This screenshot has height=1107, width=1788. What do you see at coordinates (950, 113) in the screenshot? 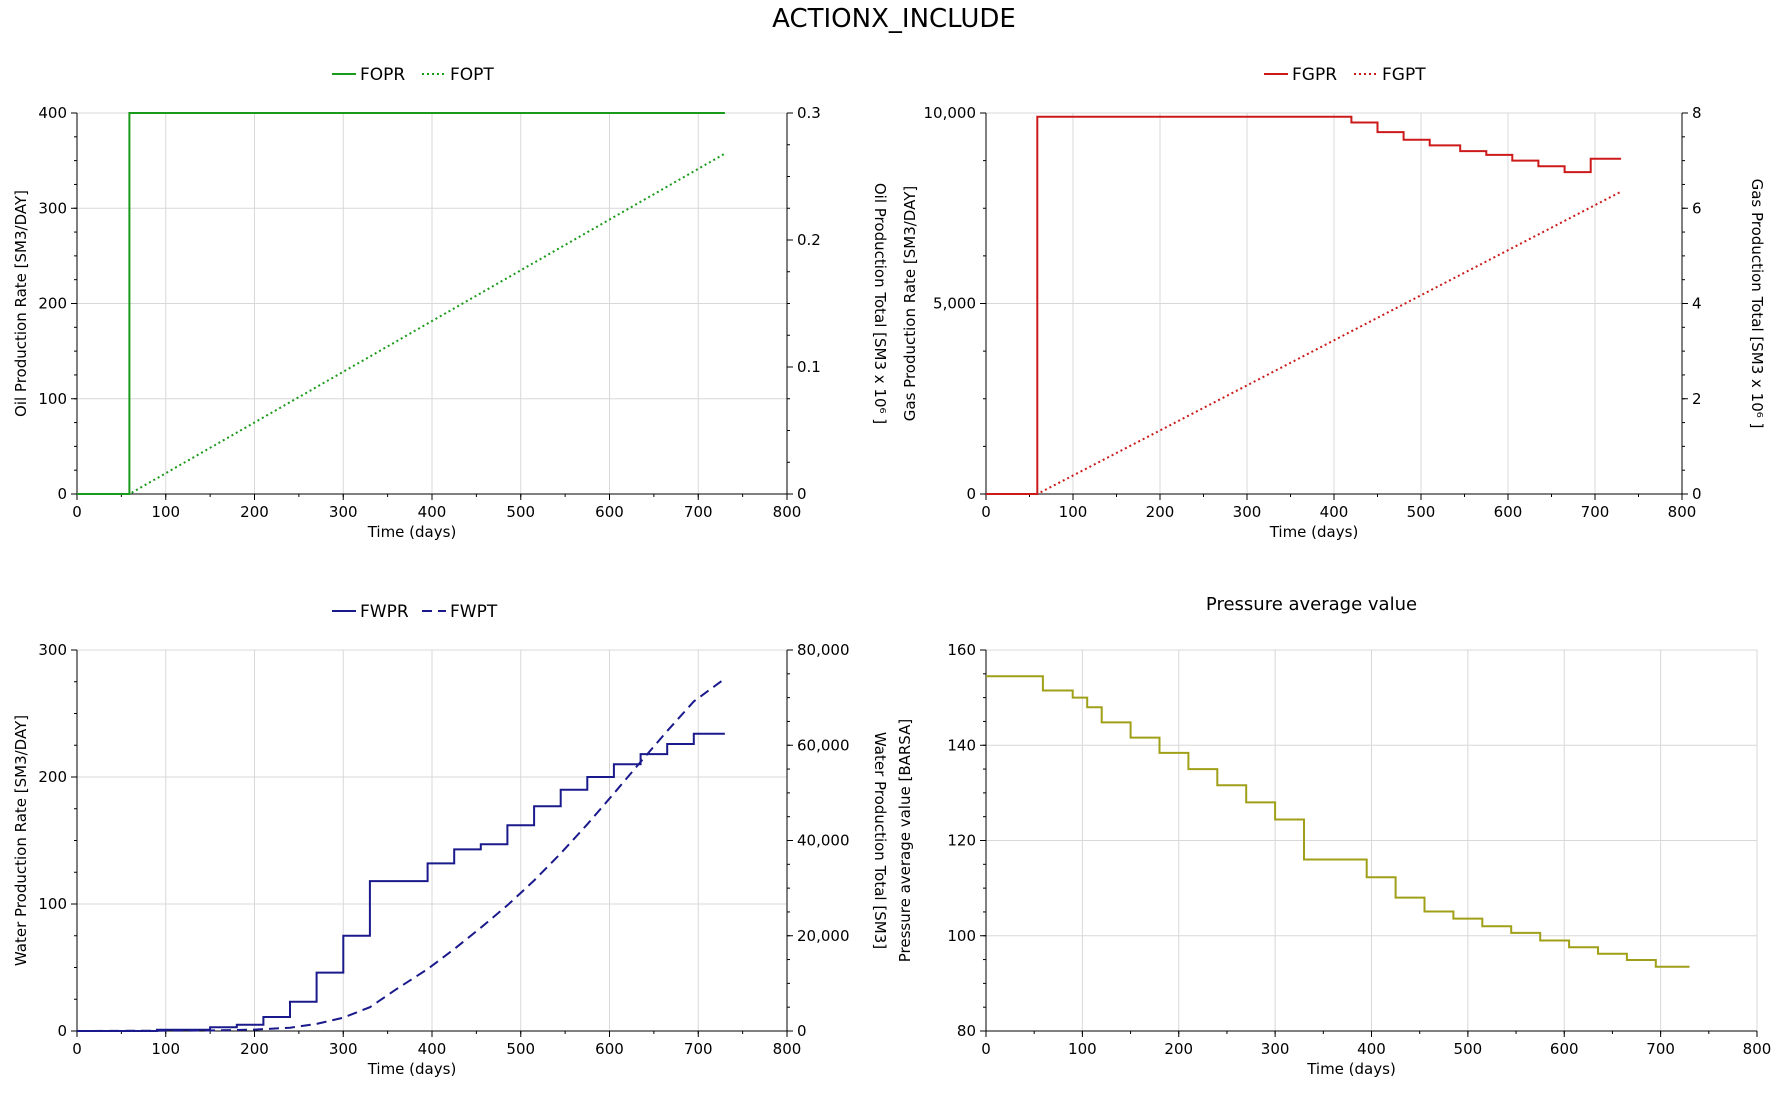
I see `y-tick-label: 10,000` at bounding box center [950, 113].